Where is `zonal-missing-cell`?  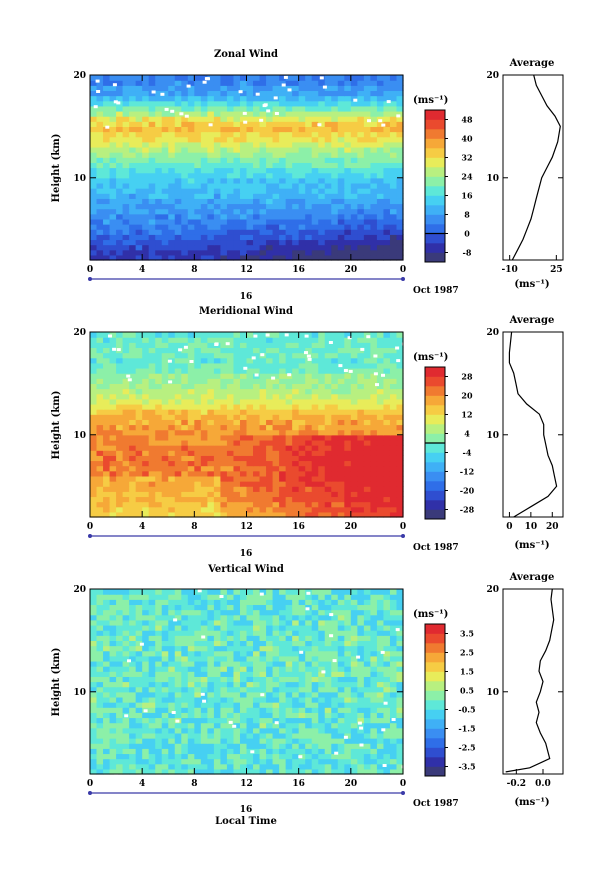
zonal-missing-cell is located at coordinates (388, 102).